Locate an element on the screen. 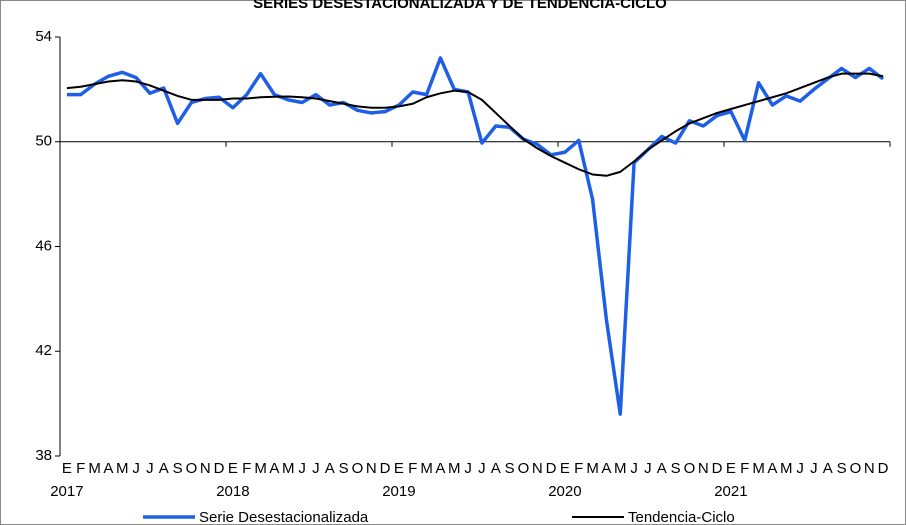  y-tick-label: 42 is located at coordinates (43, 350).